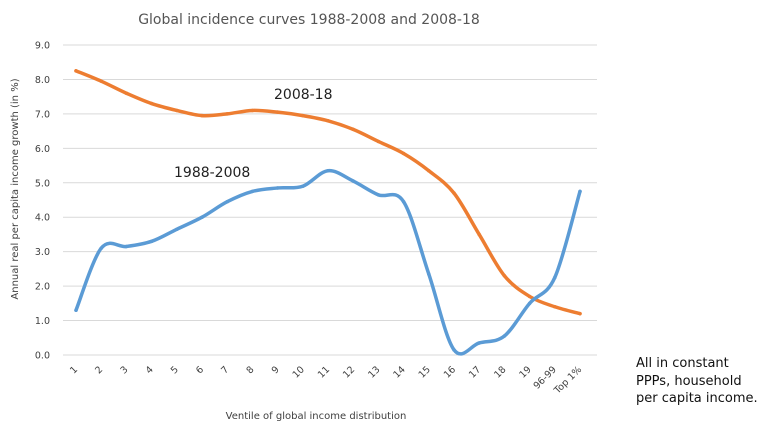 The image size is (773, 426). Describe the element at coordinates (42, 201) in the screenshot. I see `y-axis-ticks: 0.0 1.0 2.0 3.0 4.0 5.0 6.0 7.0 8.0 9.0` at that location.